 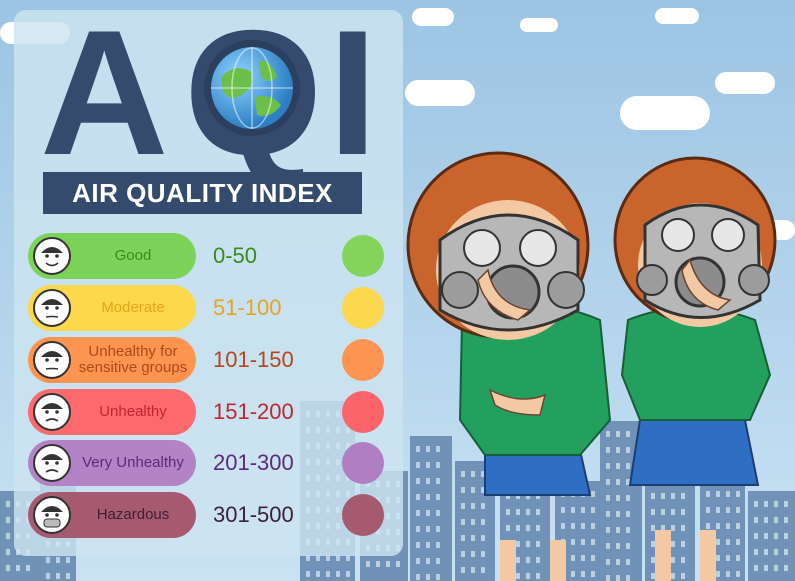 What do you see at coordinates (208, 256) in the screenshot?
I see `aqi-level-row: Good 0-50` at bounding box center [208, 256].